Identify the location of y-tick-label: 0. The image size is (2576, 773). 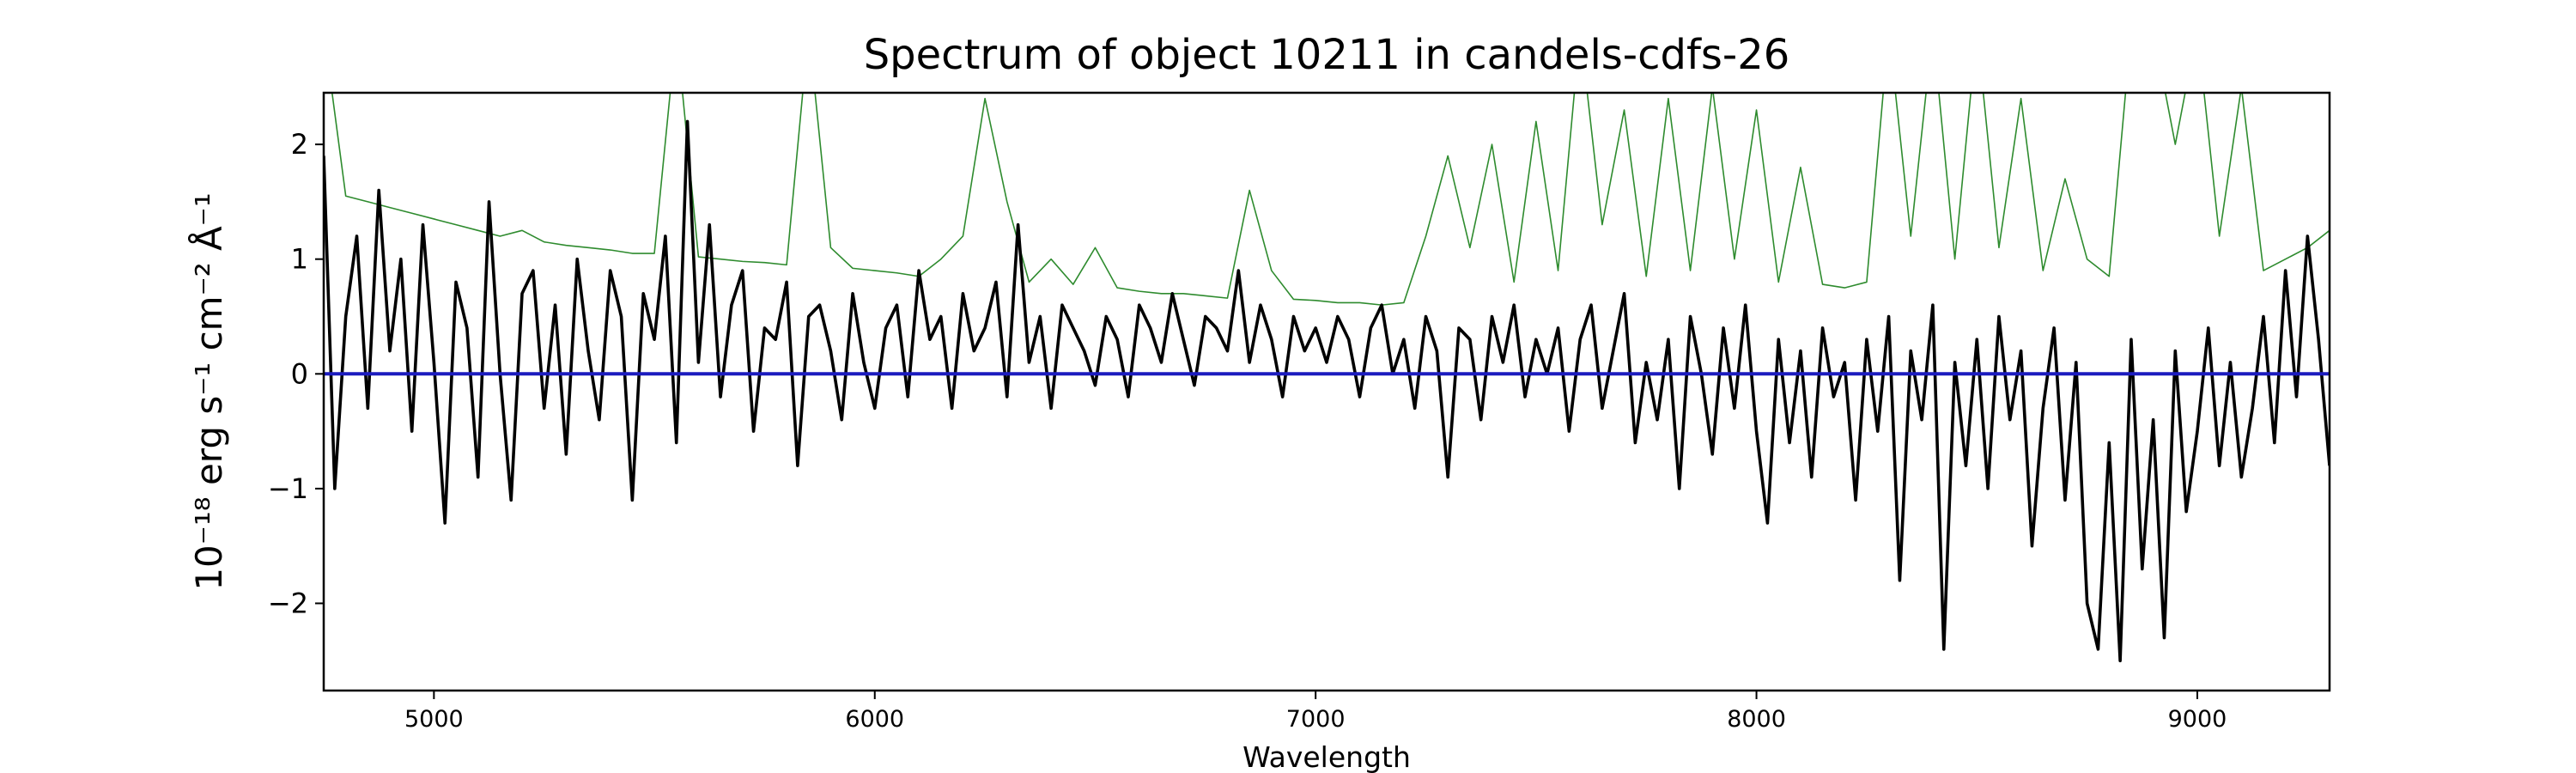
(300, 373).